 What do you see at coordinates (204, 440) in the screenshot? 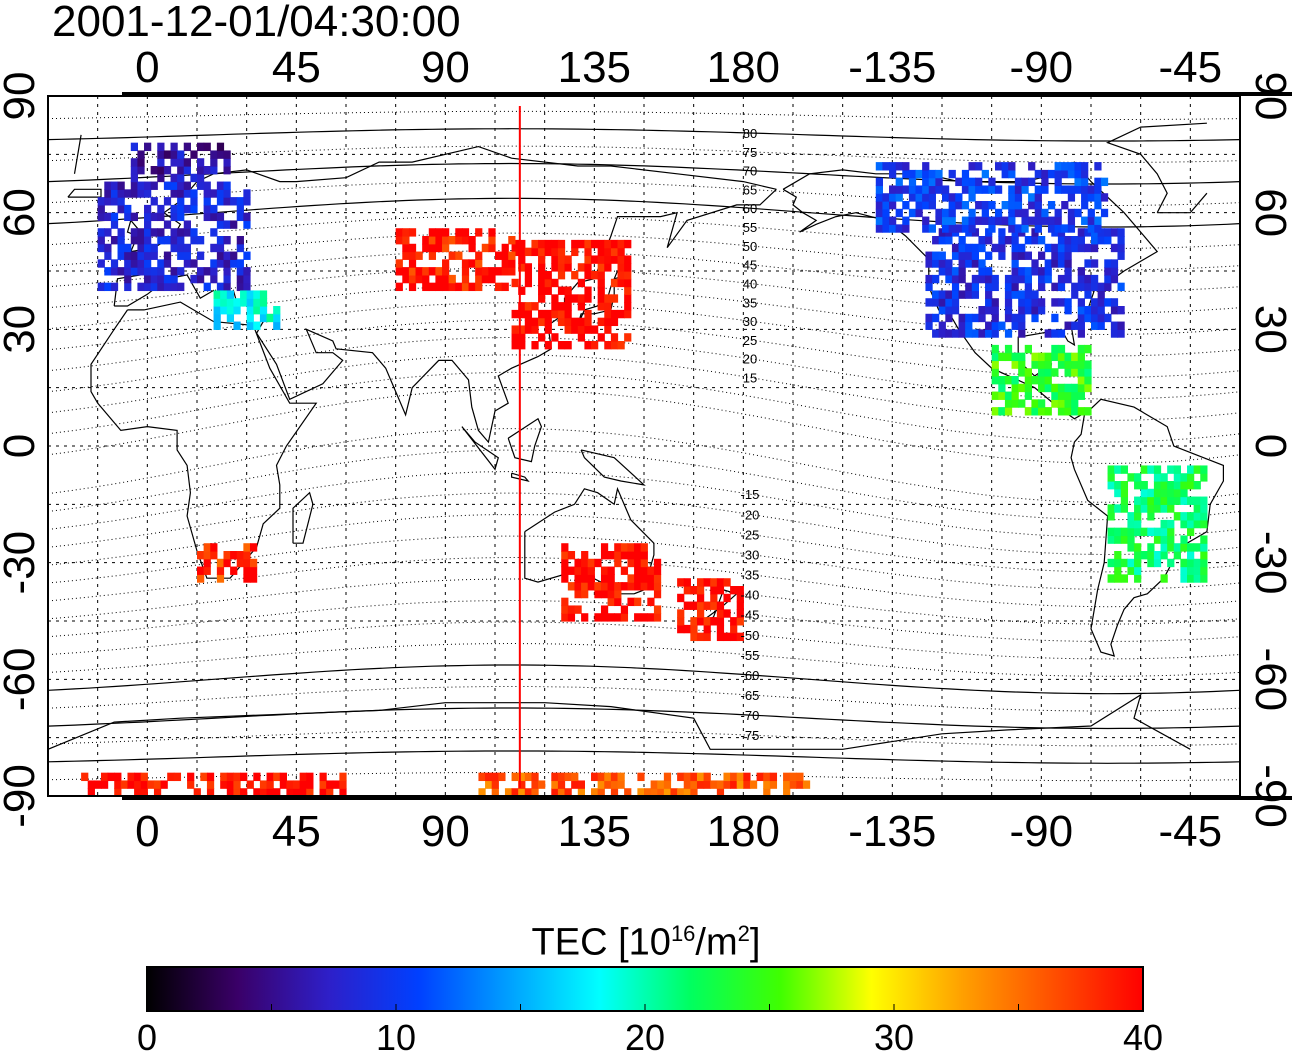
I see `coastline-segment` at bounding box center [204, 440].